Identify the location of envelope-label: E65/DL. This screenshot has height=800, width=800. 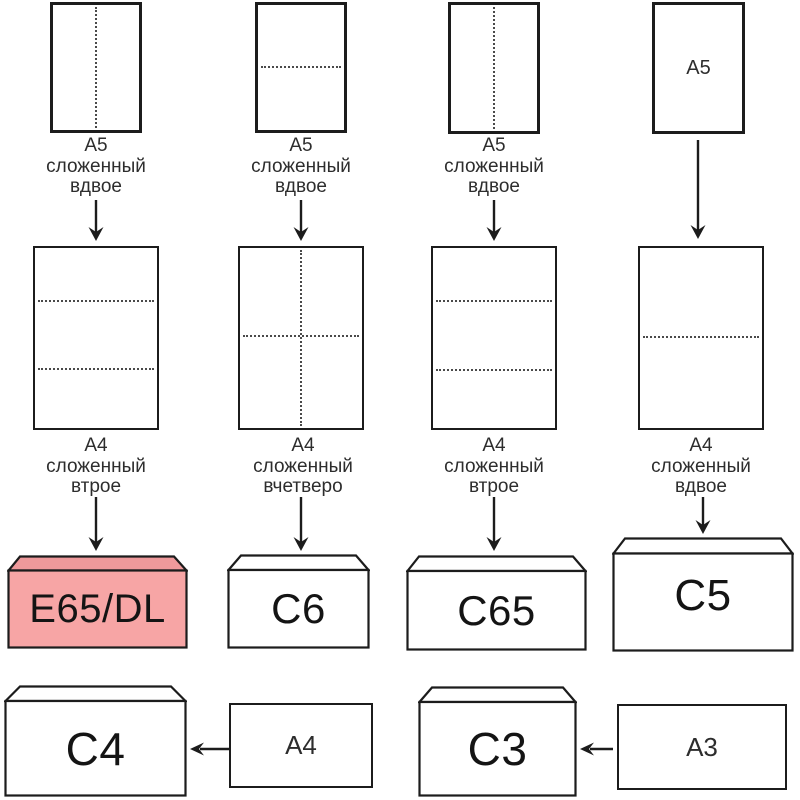
(97, 609).